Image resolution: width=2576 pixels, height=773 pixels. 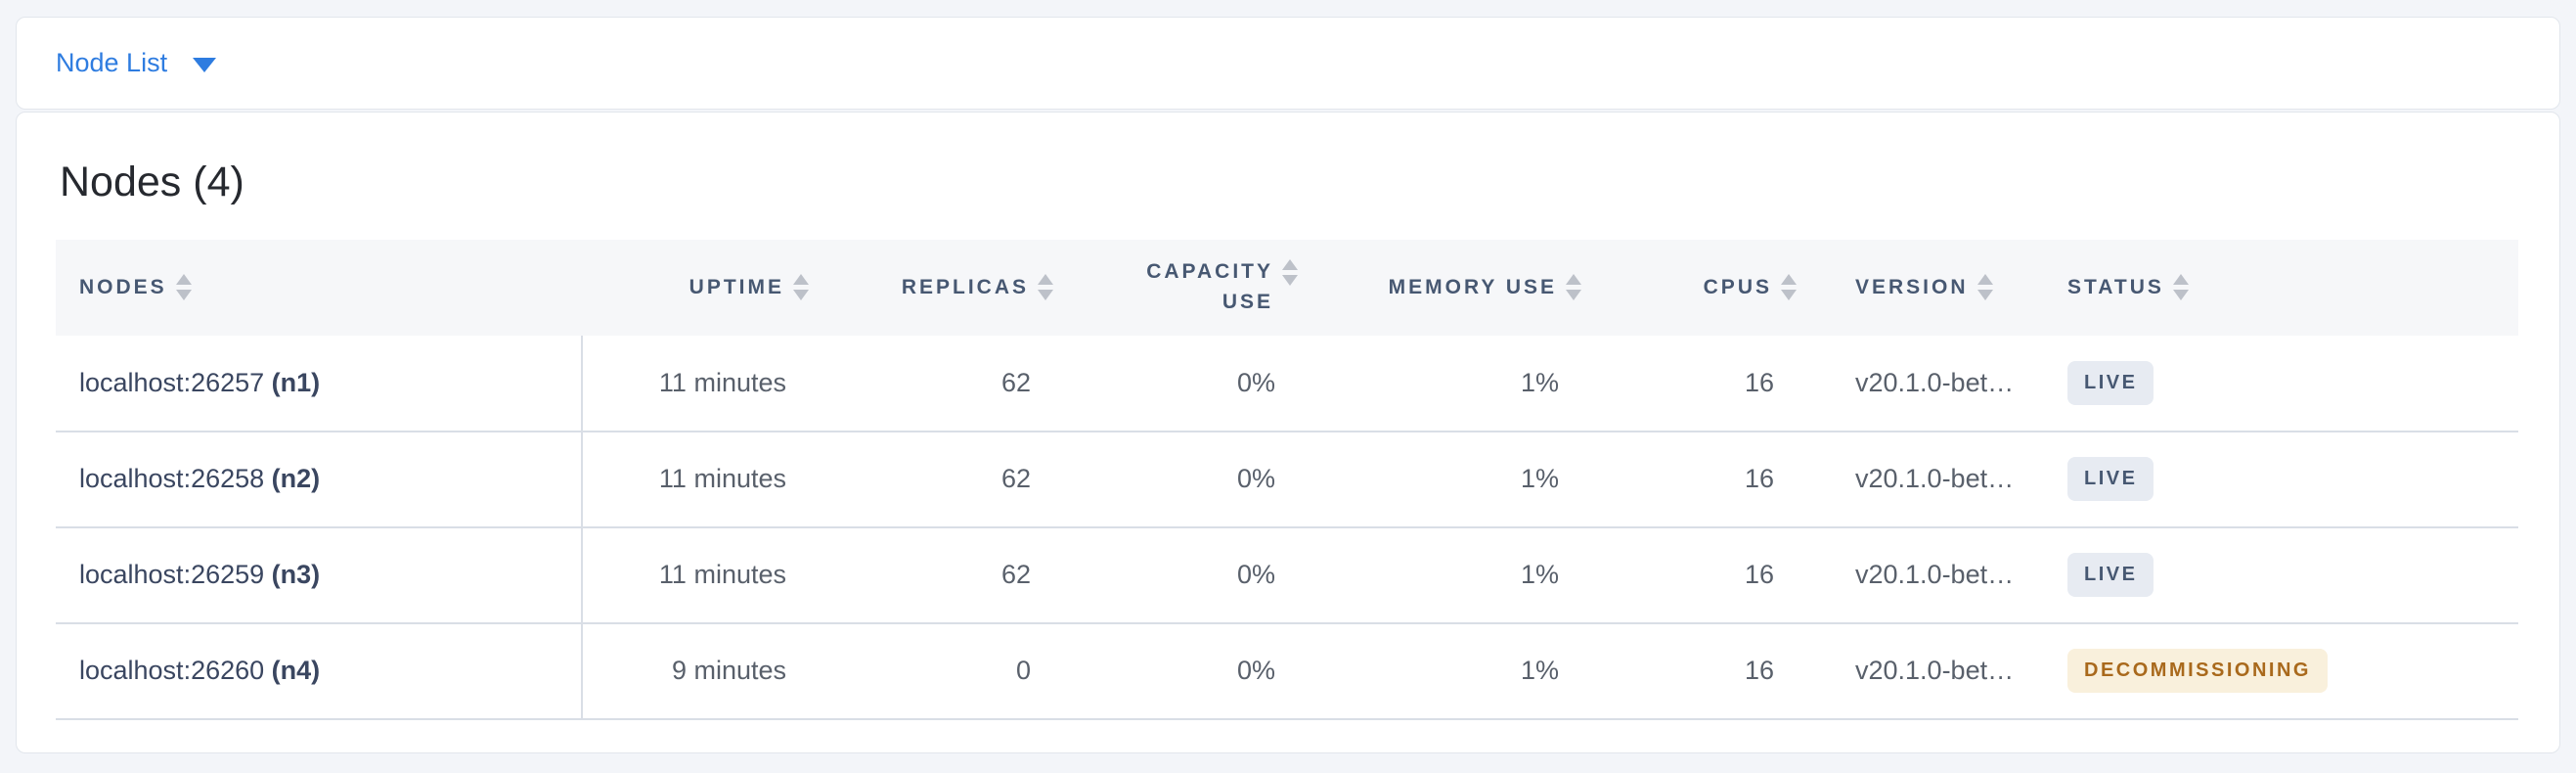 What do you see at coordinates (1195, 288) in the screenshot?
I see `column-header-capacity-use: CAPACITY USE` at bounding box center [1195, 288].